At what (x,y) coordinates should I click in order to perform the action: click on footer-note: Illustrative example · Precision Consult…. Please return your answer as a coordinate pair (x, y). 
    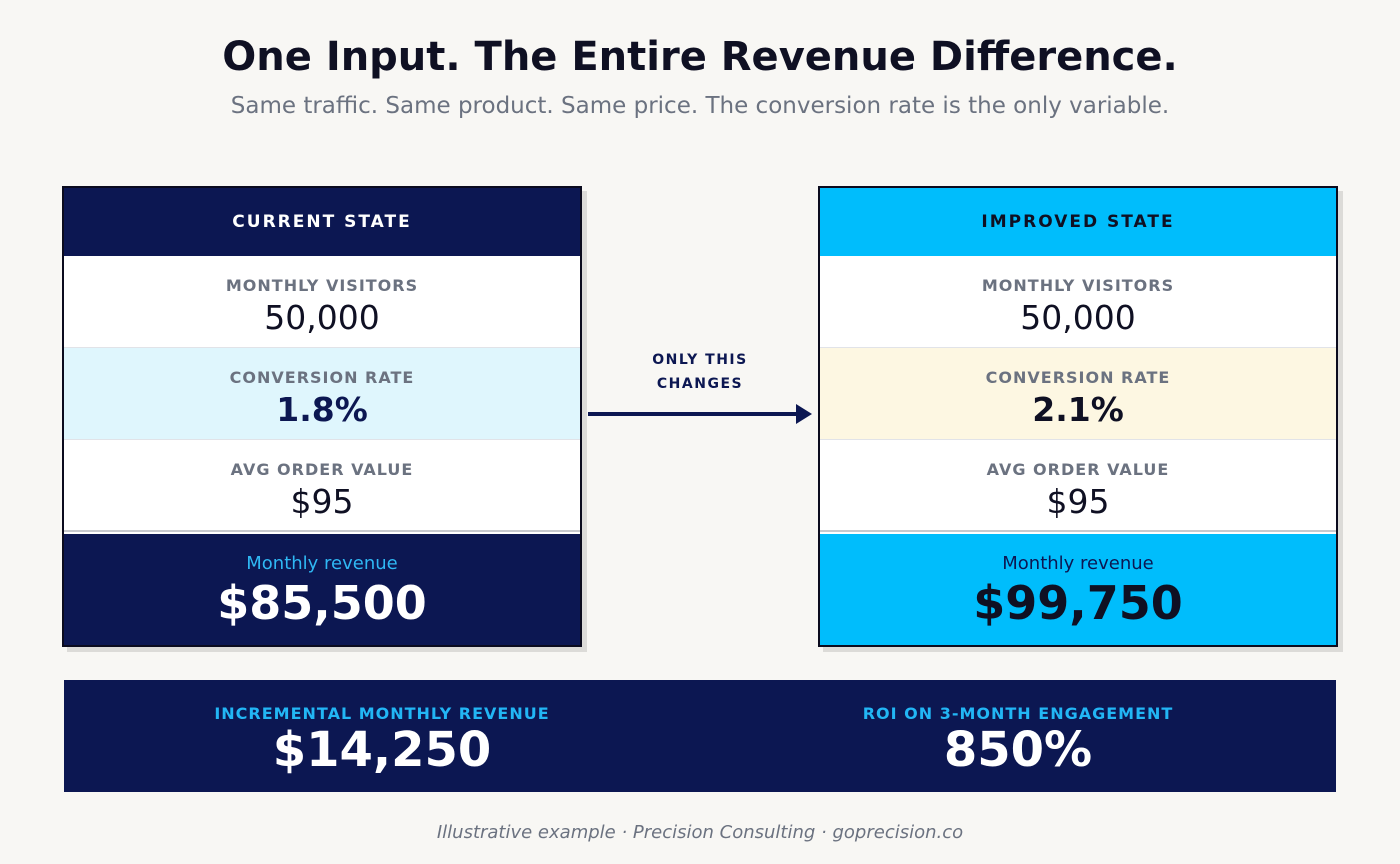
    Looking at the image, I should click on (700, 832).